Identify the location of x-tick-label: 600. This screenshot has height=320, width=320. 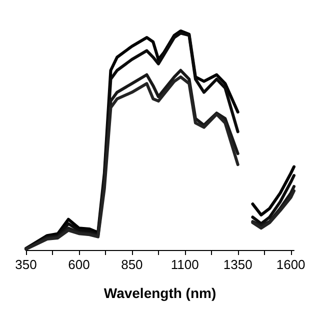
(79, 264).